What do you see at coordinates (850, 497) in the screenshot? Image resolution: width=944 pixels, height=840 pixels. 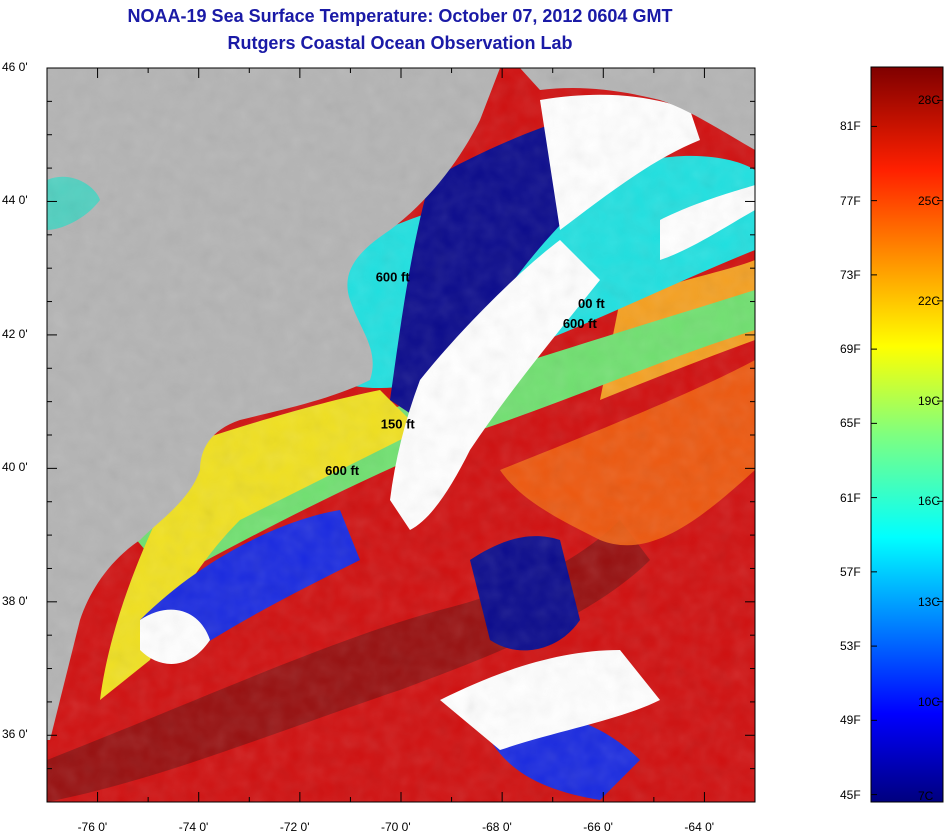 I see `colorbar-fahrenheit-label: 61F` at bounding box center [850, 497].